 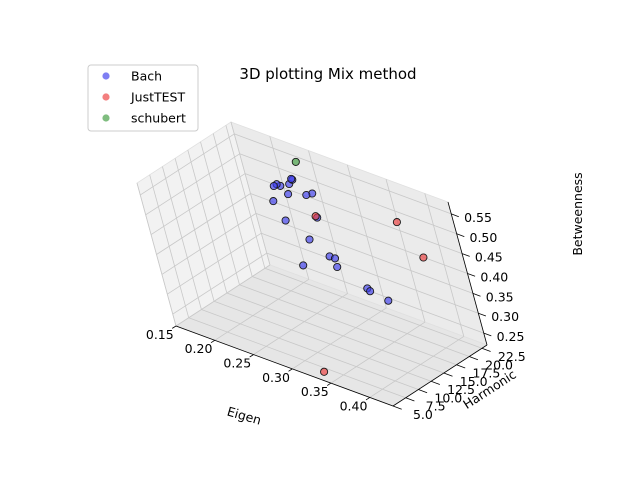 What do you see at coordinates (146, 76) in the screenshot?
I see `legend-label-bach: Bach` at bounding box center [146, 76].